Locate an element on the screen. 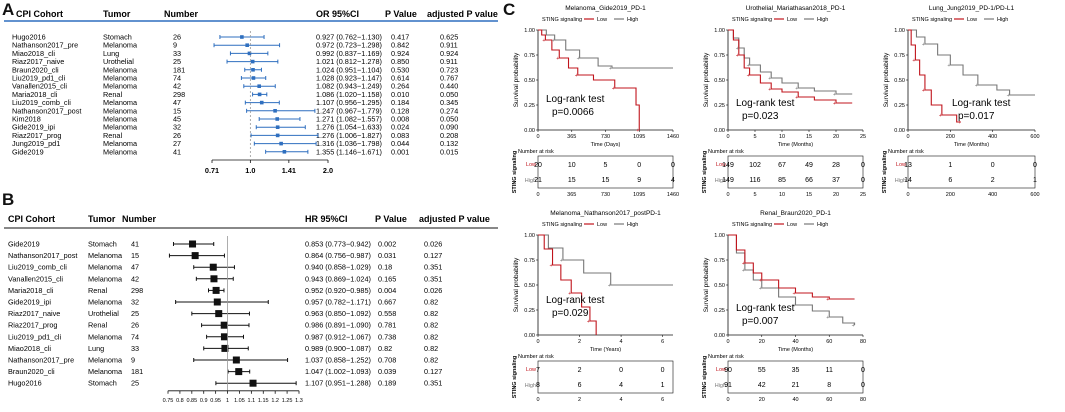 Image resolution: width=1065 pixels, height=412 pixels. km-risk-high-count: 85 is located at coordinates (782, 180).